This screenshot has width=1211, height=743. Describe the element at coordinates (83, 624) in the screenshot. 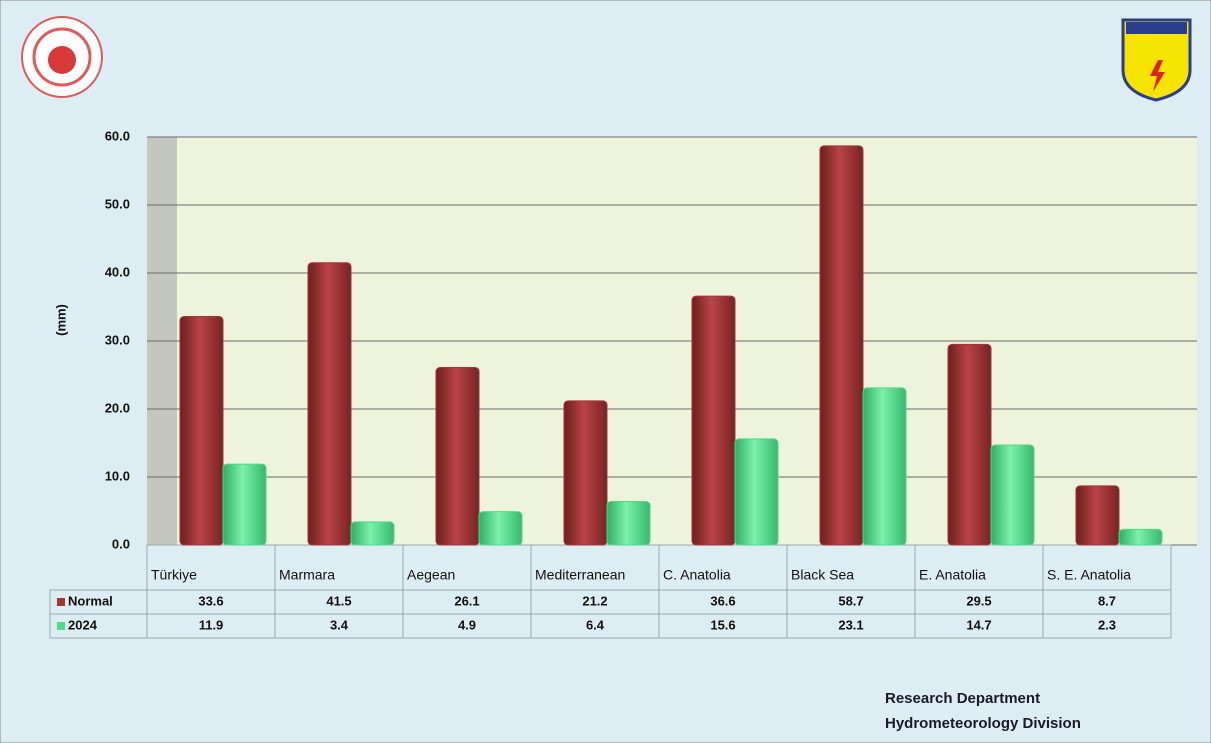

I see `legend-label: 2024` at that location.